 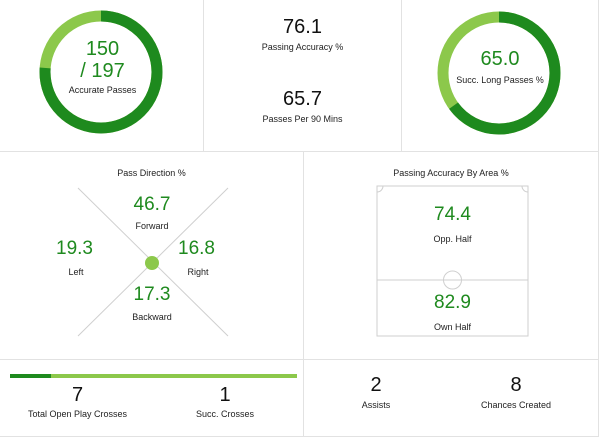 I want to click on total-crosses-value: 7, so click(x=77, y=395).